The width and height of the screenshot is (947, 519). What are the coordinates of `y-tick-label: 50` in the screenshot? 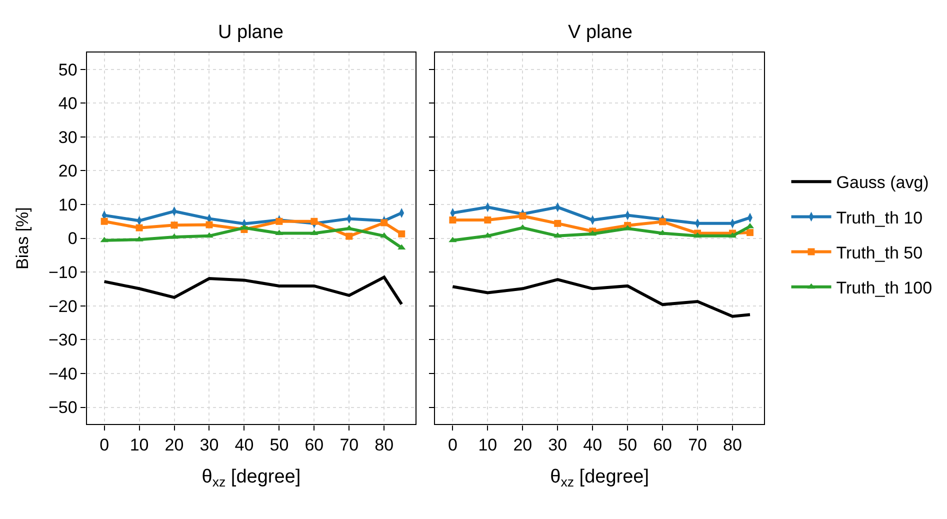 It's located at (68, 70).